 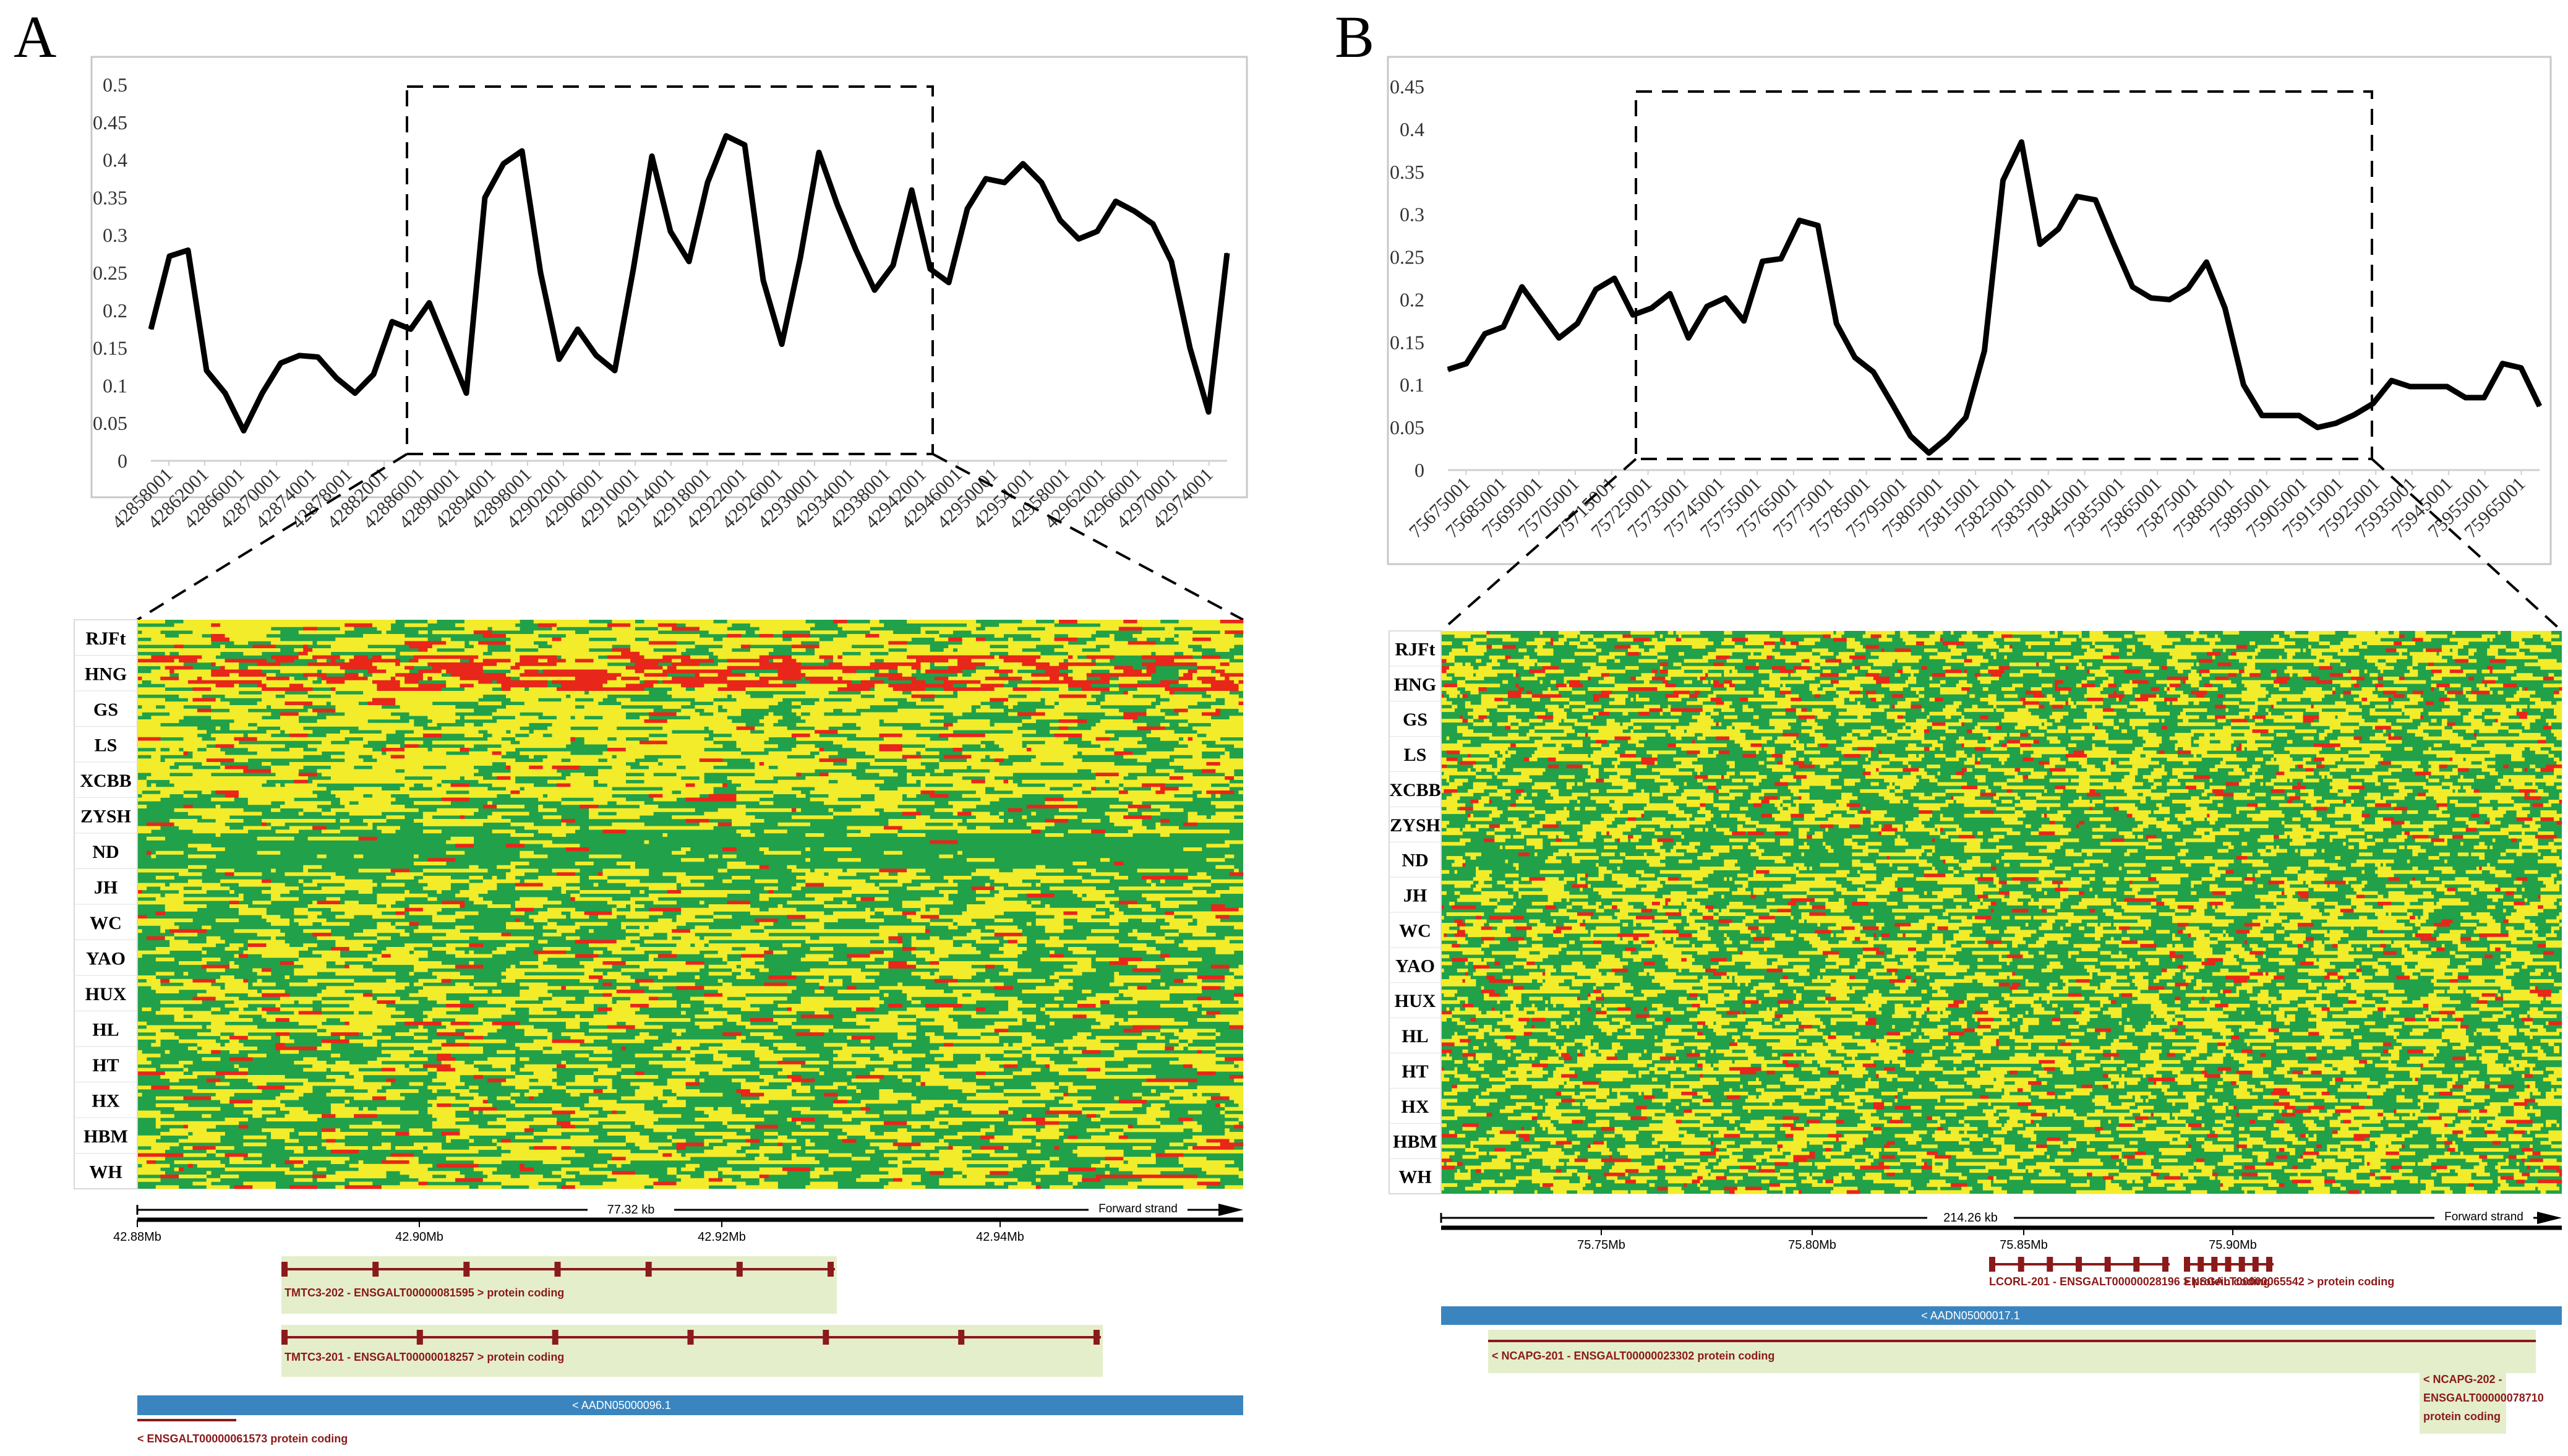 What do you see at coordinates (1407, 427) in the screenshot?
I see `y-tick-label: 0.05` at bounding box center [1407, 427].